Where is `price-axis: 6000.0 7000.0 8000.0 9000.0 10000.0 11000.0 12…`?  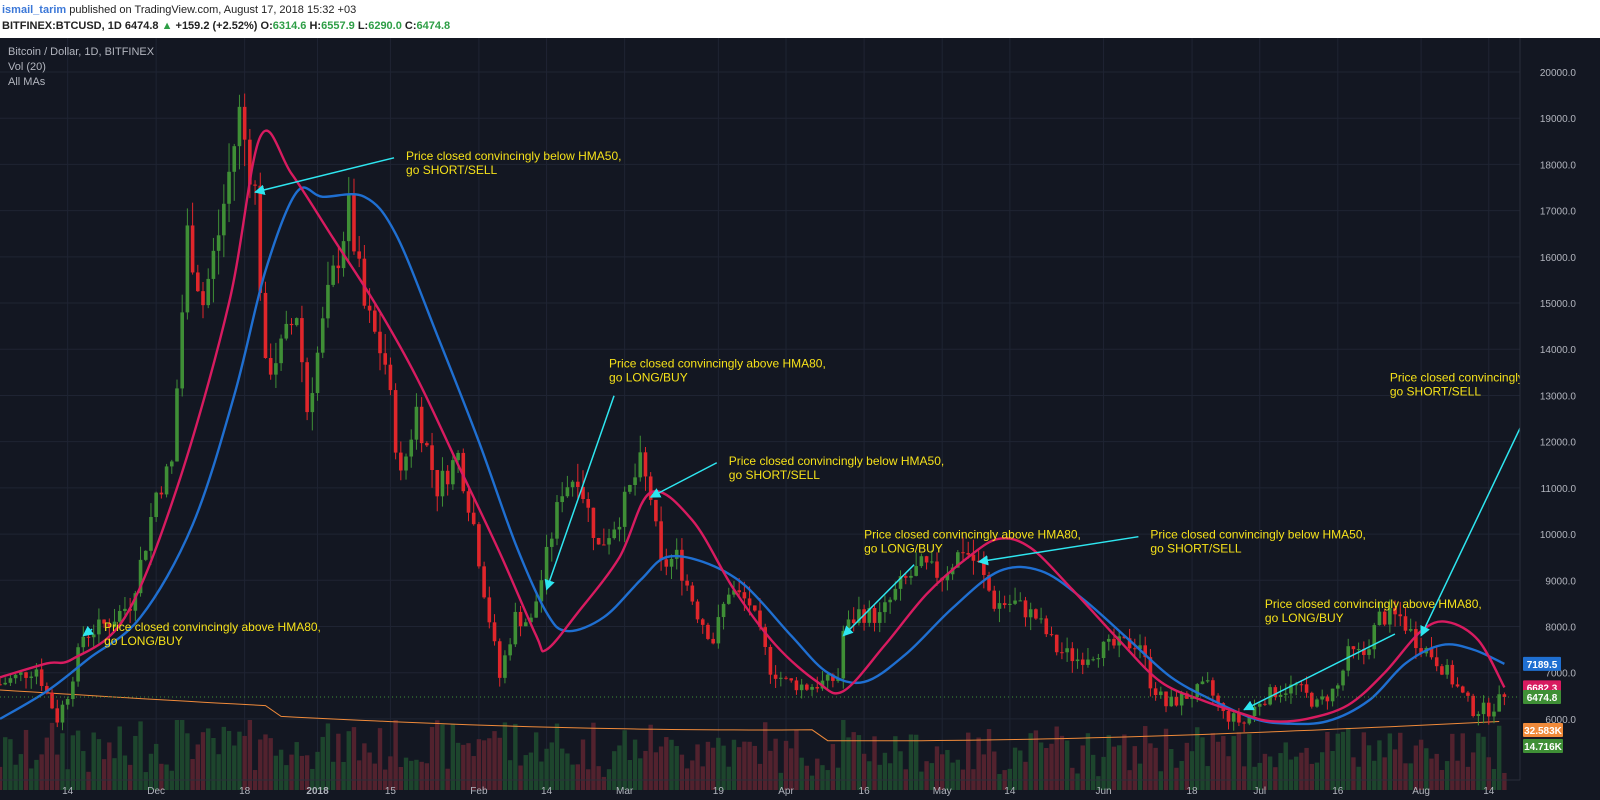
price-axis: 6000.0 7000.0 8000.0 9000.0 10000.0 11000.0 12… is located at coordinates (1559, 419).